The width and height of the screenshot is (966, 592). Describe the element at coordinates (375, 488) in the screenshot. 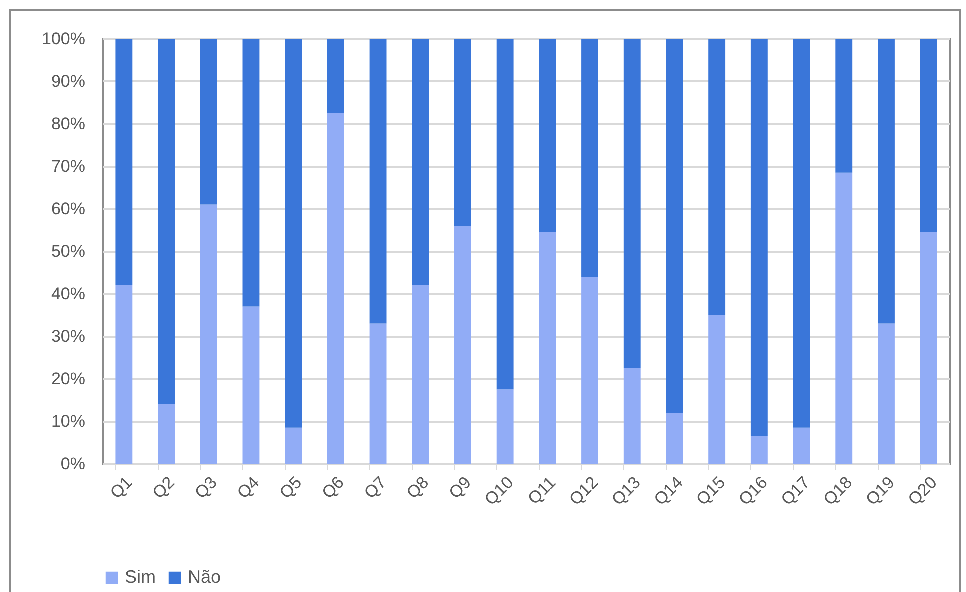

I see `x-tick-label: Q7` at that location.